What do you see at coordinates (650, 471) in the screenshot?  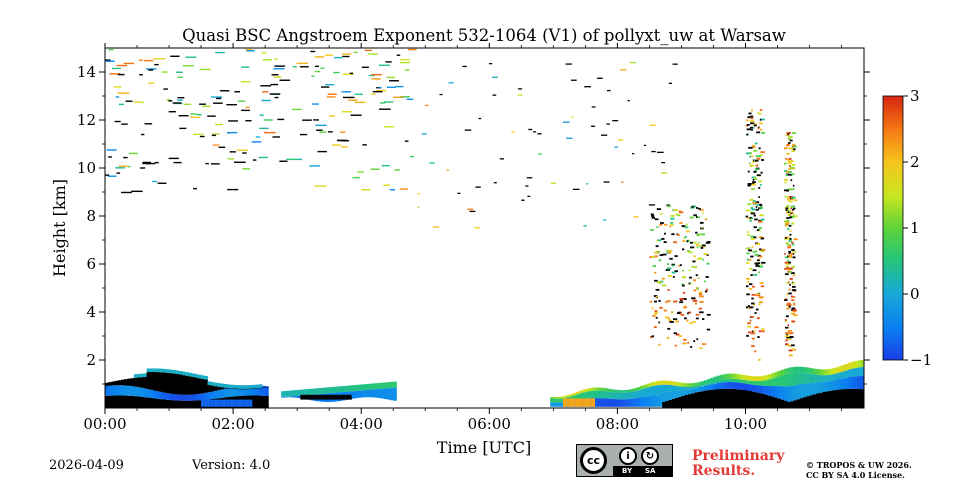 I see `cc-sa-text: SA` at bounding box center [650, 471].